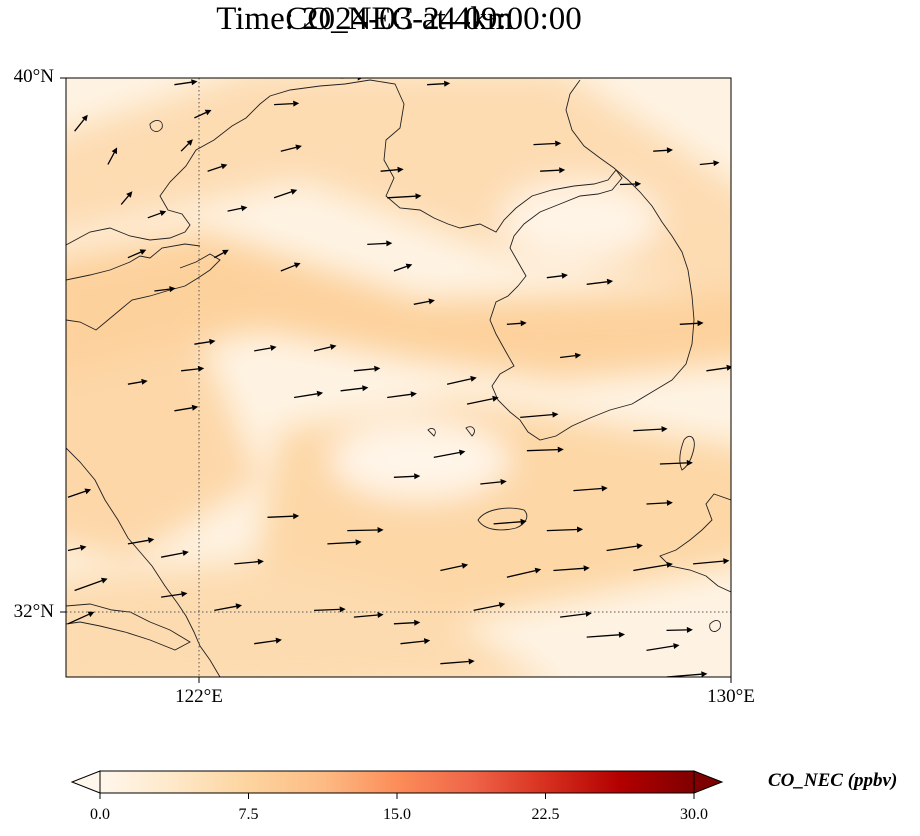 Image resolution: width=920 pixels, height=836 pixels. Describe the element at coordinates (397, 796) in the screenshot. I see `colorbar-ticks` at that location.